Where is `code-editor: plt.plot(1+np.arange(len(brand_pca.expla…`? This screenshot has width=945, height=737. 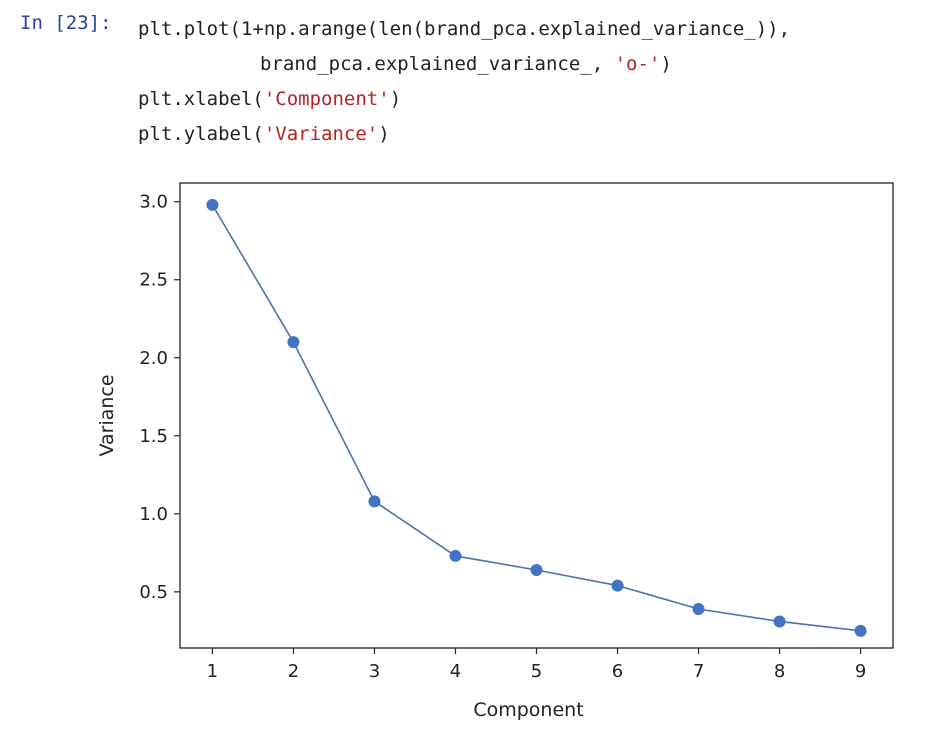 code-editor: plt.plot(1+np.arange(len(brand_pca.expla… is located at coordinates (464, 82).